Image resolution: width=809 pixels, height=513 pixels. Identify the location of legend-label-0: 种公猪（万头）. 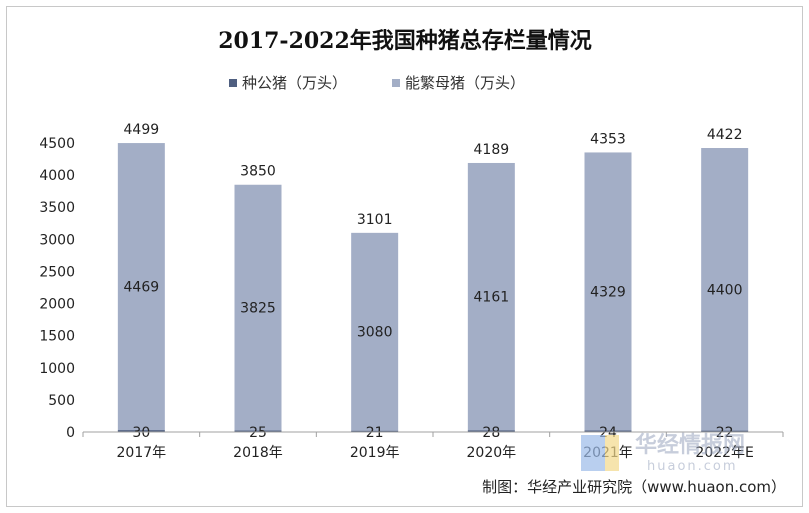
(294, 83).